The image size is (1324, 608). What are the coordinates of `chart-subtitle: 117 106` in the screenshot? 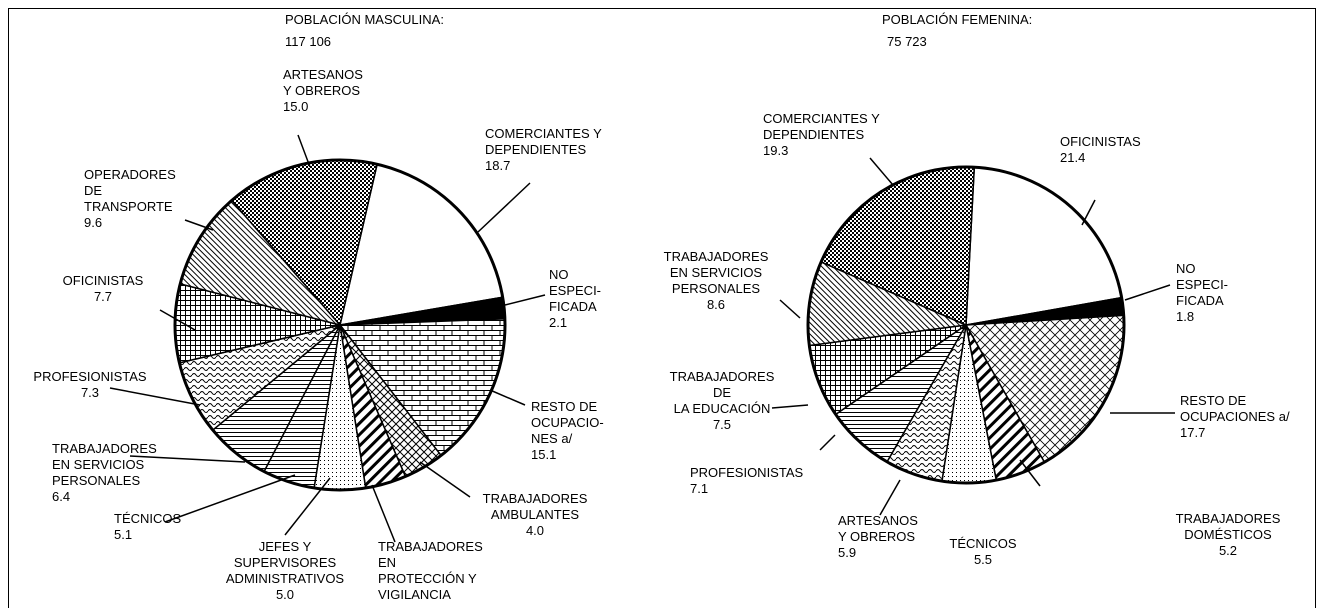 It's located at (308, 41).